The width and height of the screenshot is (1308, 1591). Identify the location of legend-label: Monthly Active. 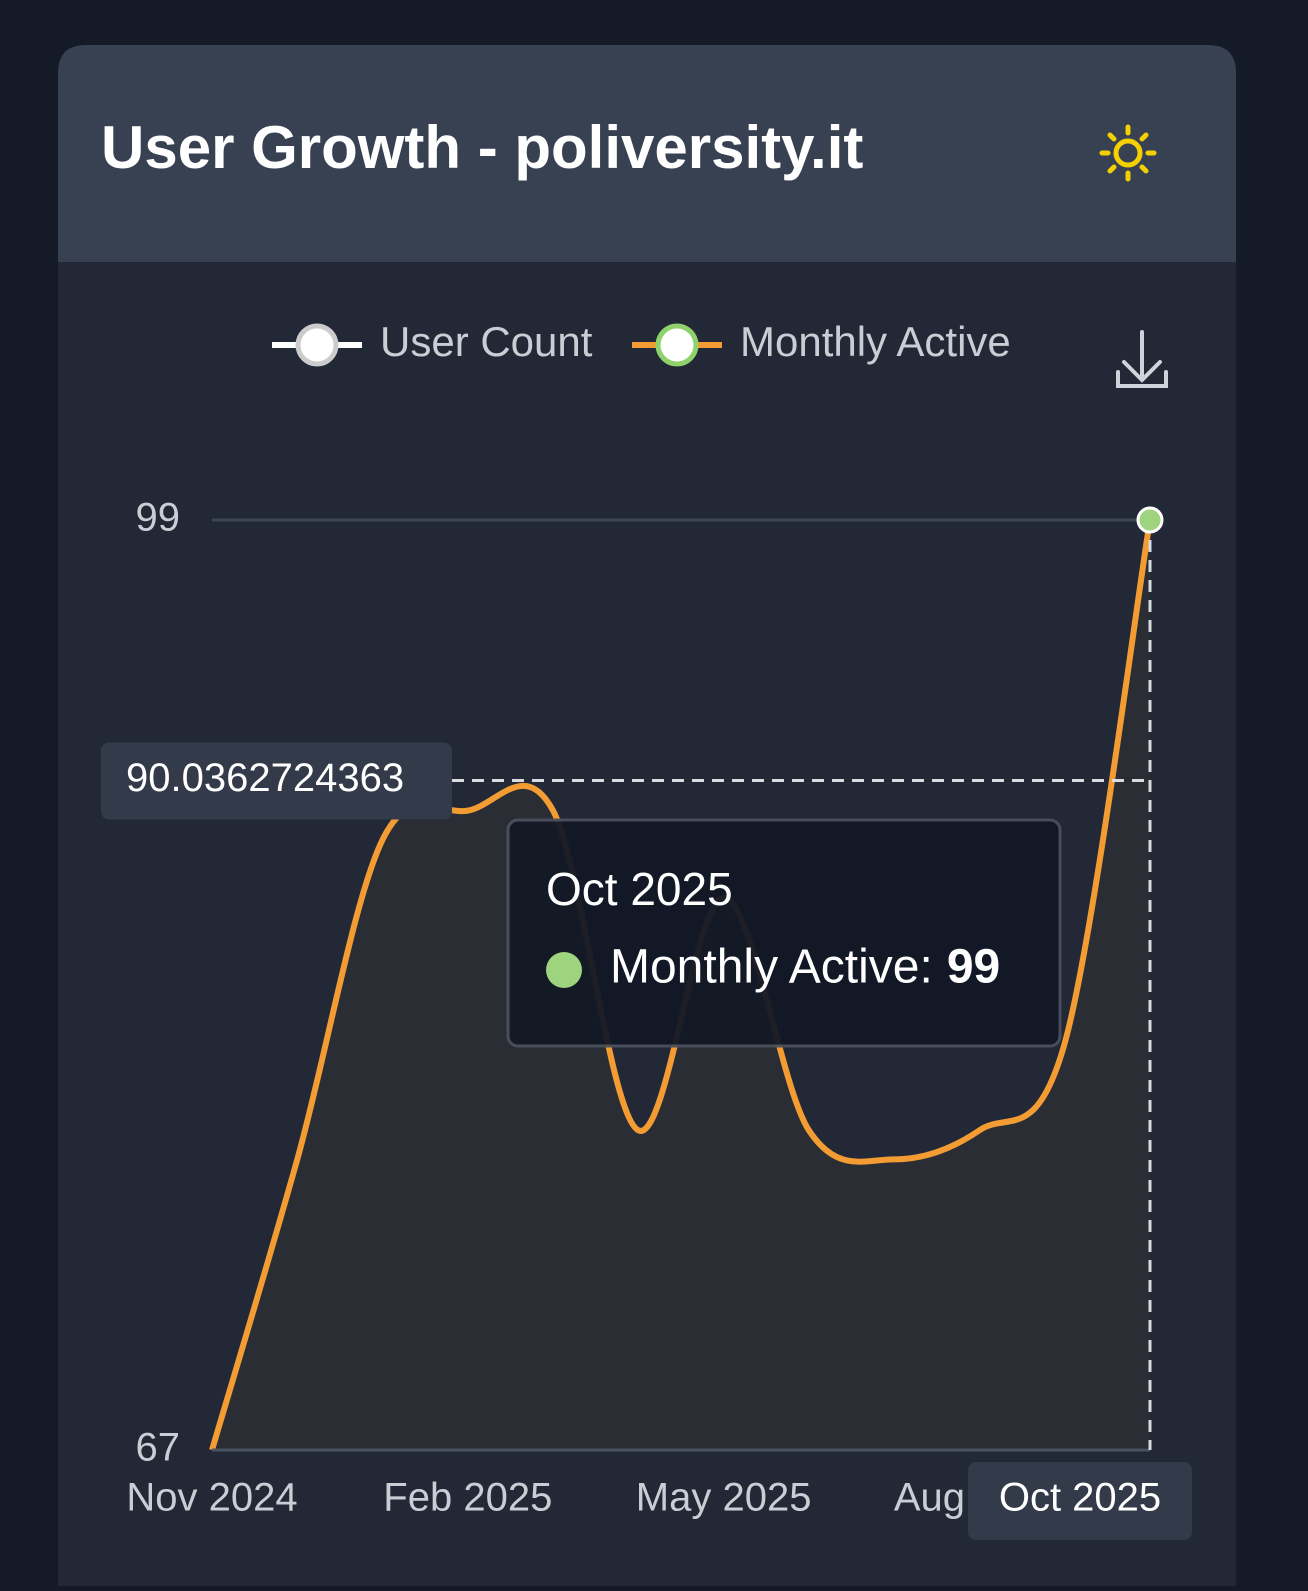
(875, 341).